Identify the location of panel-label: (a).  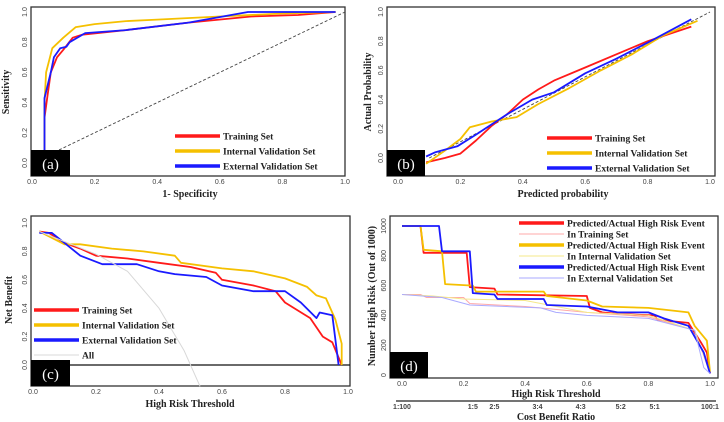
(50, 165).